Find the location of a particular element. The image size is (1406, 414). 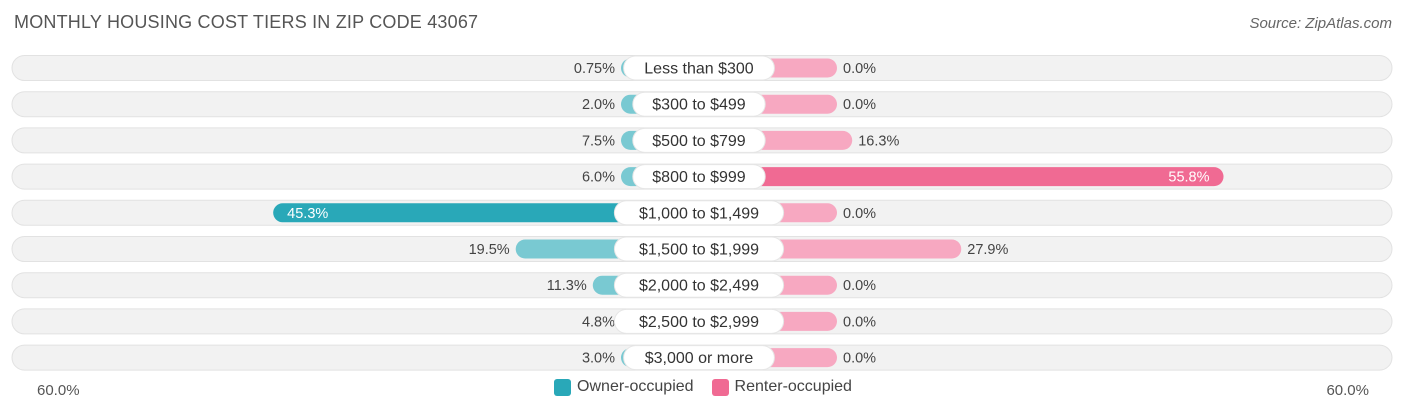

category-label: Less than $300 is located at coordinates (699, 69).